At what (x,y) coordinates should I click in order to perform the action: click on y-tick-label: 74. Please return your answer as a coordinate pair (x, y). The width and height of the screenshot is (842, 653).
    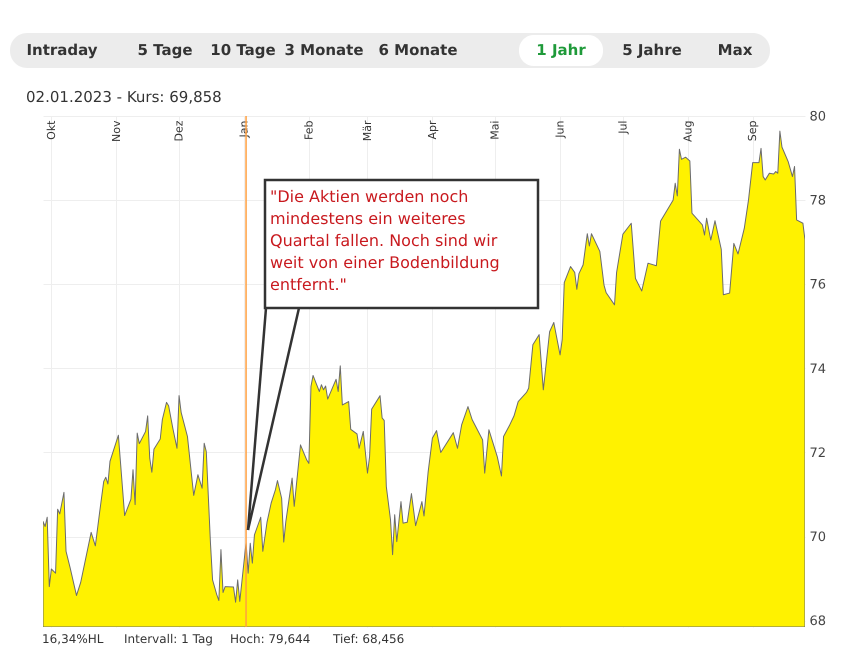
    Looking at the image, I should click on (818, 369).